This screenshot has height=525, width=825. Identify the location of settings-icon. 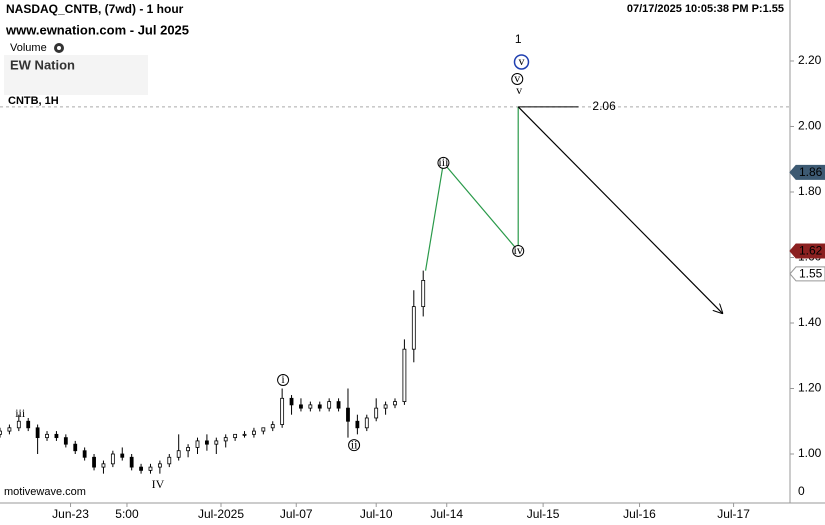
(59, 48).